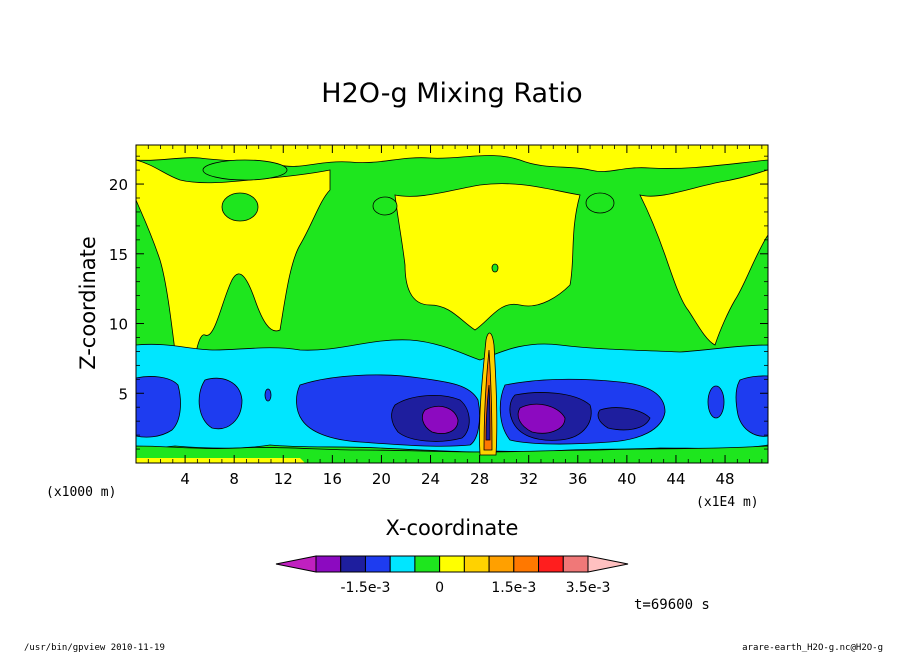 Image resolution: width=904 pixels, height=654 pixels. I want to click on x-unit-left: (x1000 m), so click(81, 492).